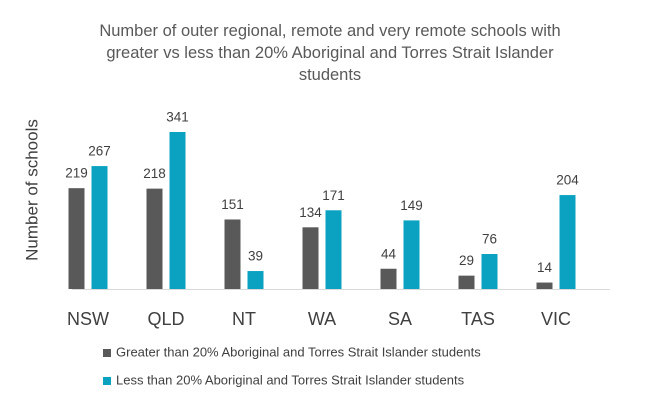 The height and width of the screenshot is (415, 658). I want to click on x-tick-label: WA, so click(322, 319).